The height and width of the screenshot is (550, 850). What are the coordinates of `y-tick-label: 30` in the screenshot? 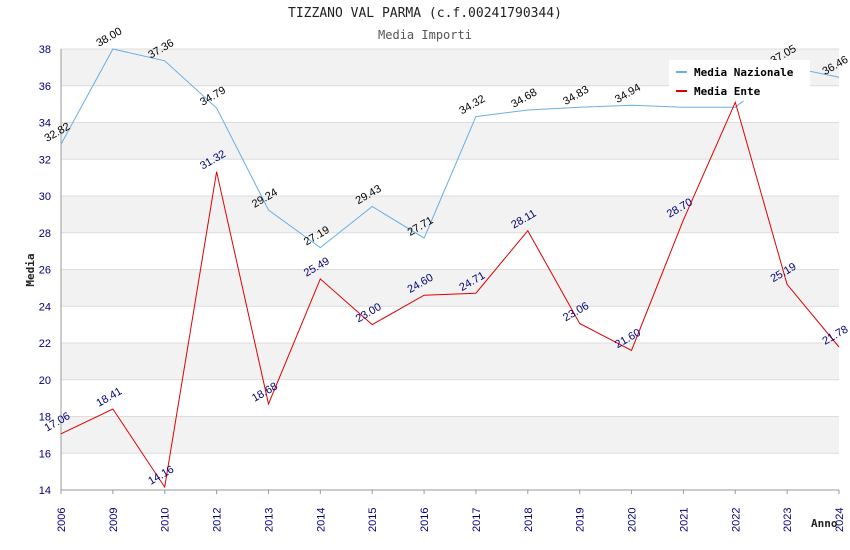 It's located at (45, 197).